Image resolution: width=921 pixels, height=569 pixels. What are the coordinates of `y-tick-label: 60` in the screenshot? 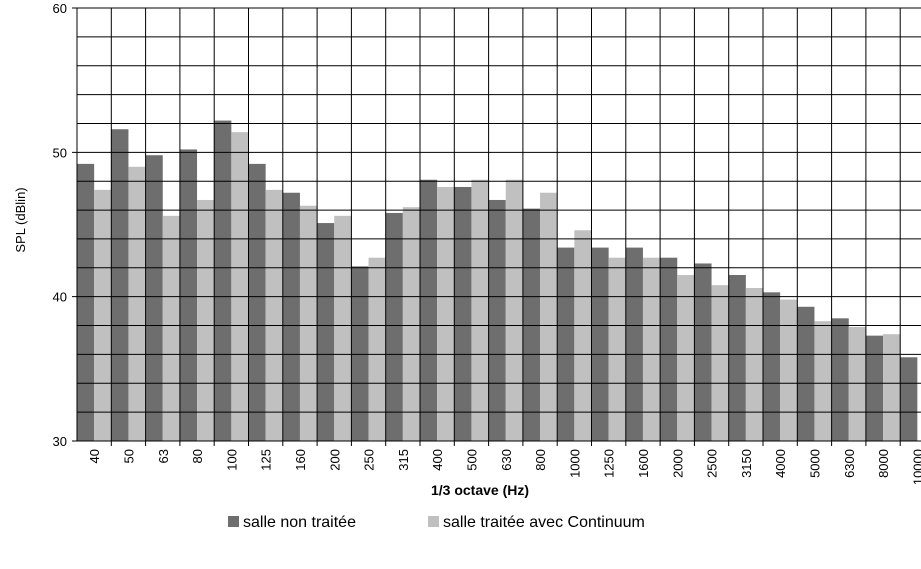 It's located at (60, 8).